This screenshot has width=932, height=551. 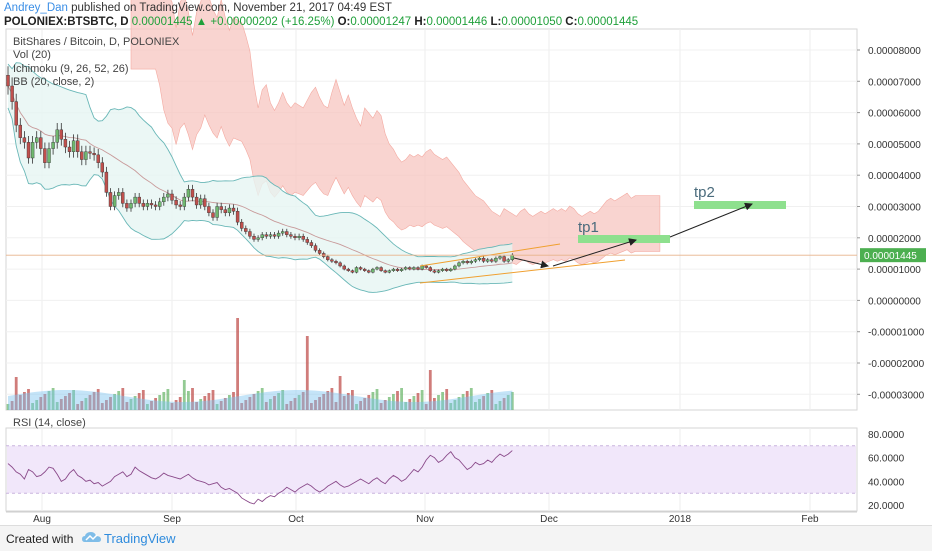 What do you see at coordinates (894, 114) in the screenshot?
I see `y-tick-label: 0.00006000` at bounding box center [894, 114].